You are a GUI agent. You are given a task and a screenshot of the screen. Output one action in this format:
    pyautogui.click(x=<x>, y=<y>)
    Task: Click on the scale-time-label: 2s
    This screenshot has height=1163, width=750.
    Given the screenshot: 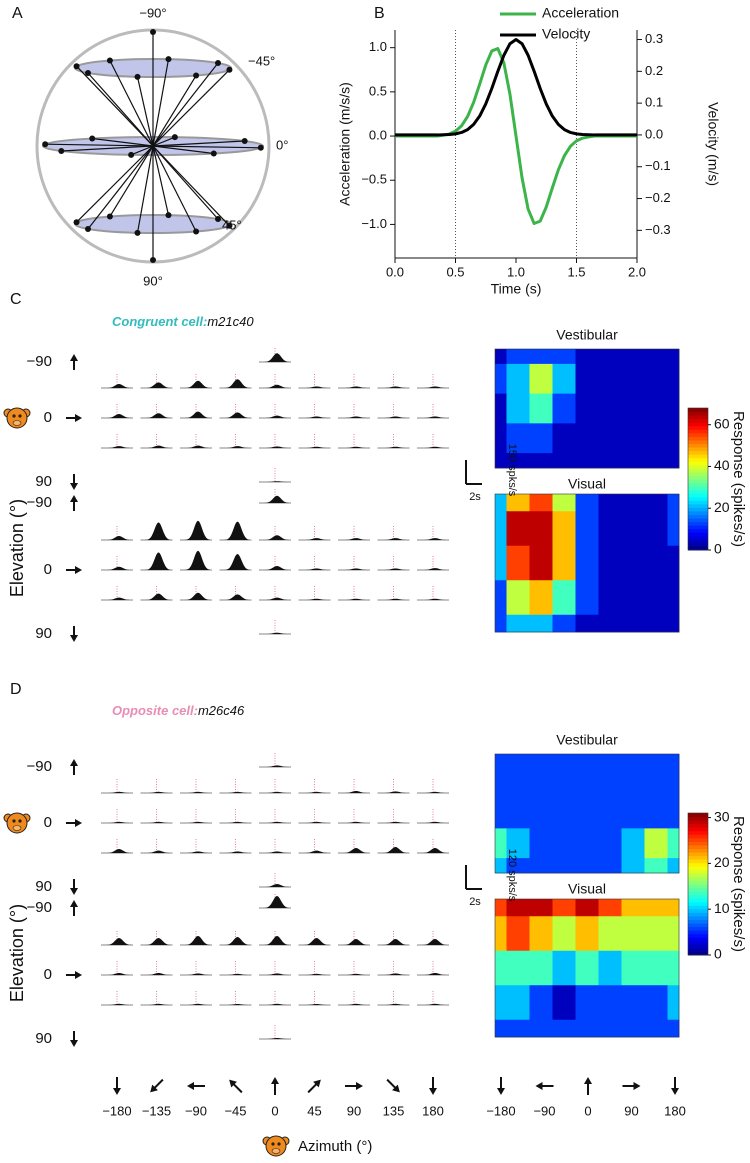 What is the action you would take?
    pyautogui.click(x=475, y=902)
    